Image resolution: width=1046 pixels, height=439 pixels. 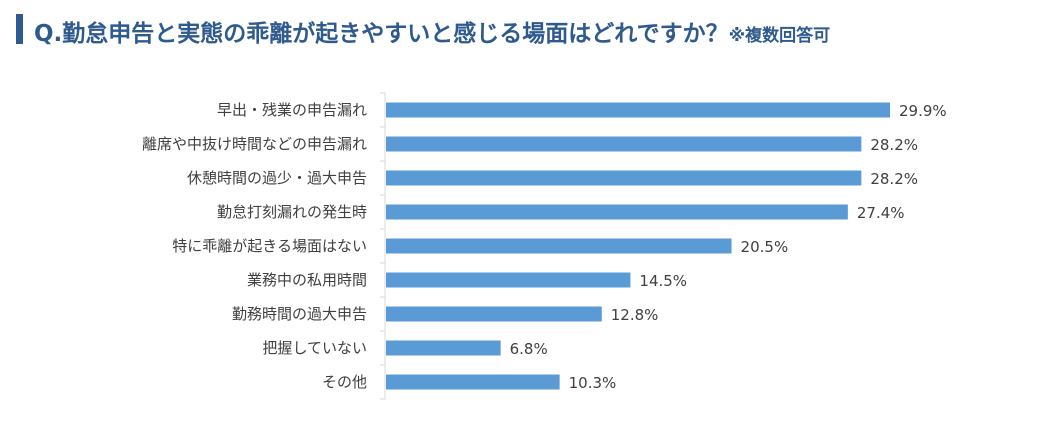 I want to click on data-label: 29.9%, so click(x=923, y=111).